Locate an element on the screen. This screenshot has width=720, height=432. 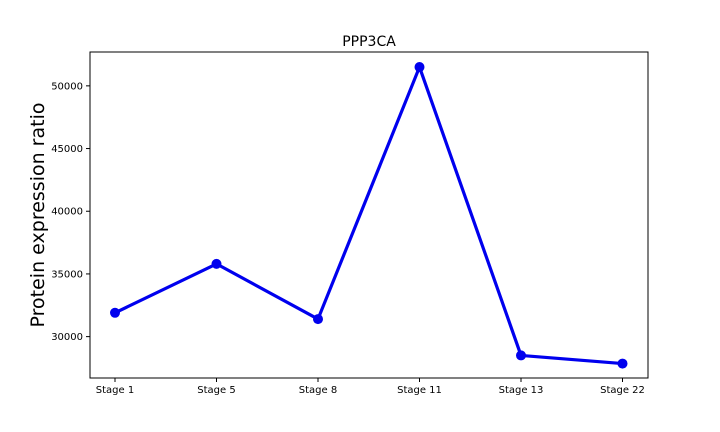
y-axis-ticks: 30000 35000 40000 45000 50000 is located at coordinates (70, 212).